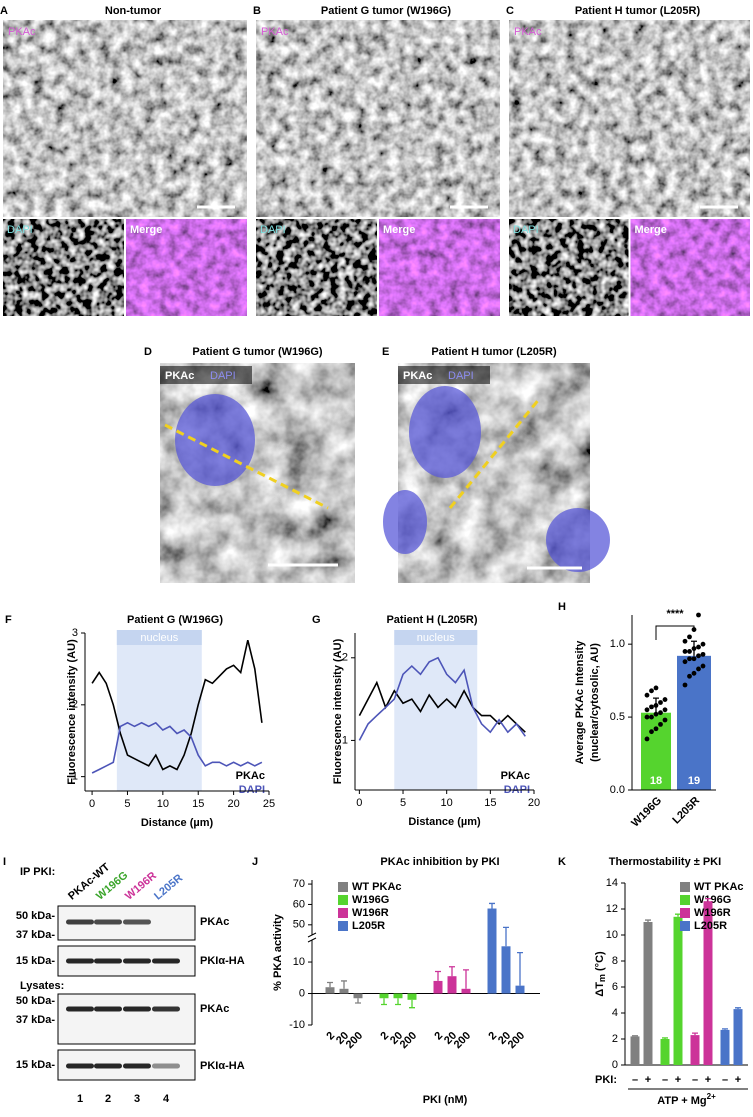  Describe the element at coordinates (711, 1096) in the screenshot. I see `condition-part: 2+` at that location.